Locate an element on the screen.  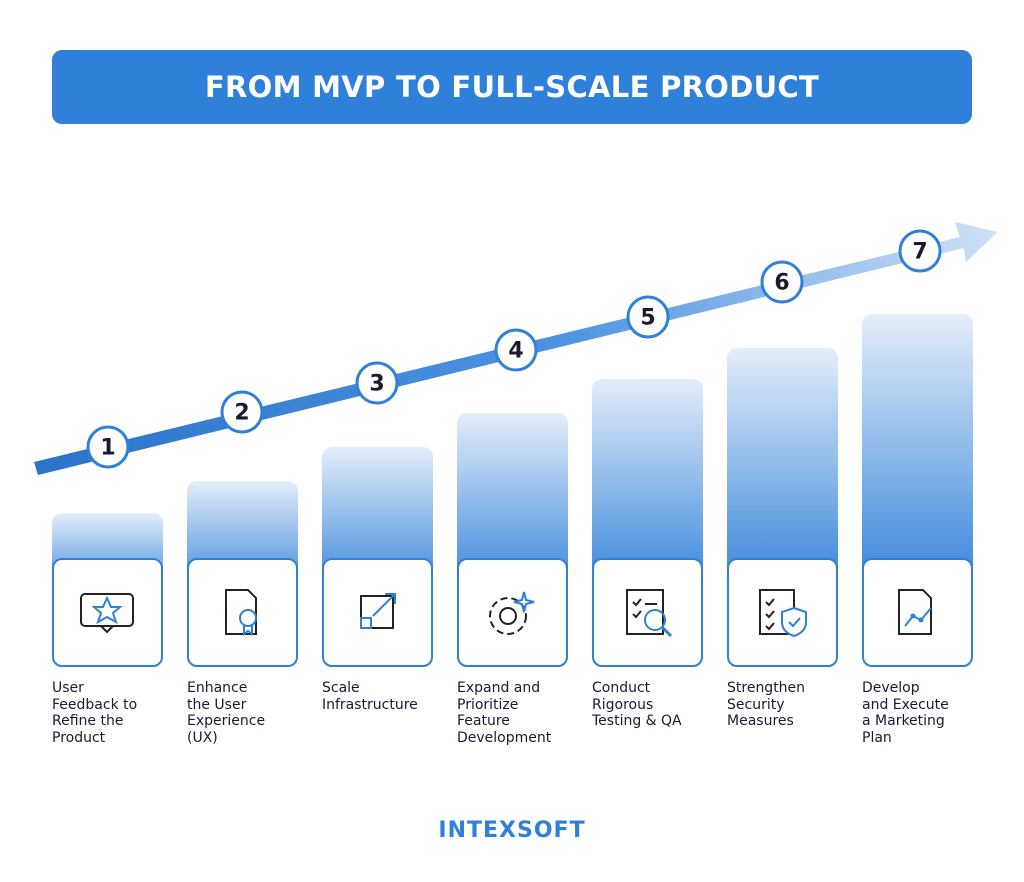
step-number: 2 is located at coordinates (241, 413).